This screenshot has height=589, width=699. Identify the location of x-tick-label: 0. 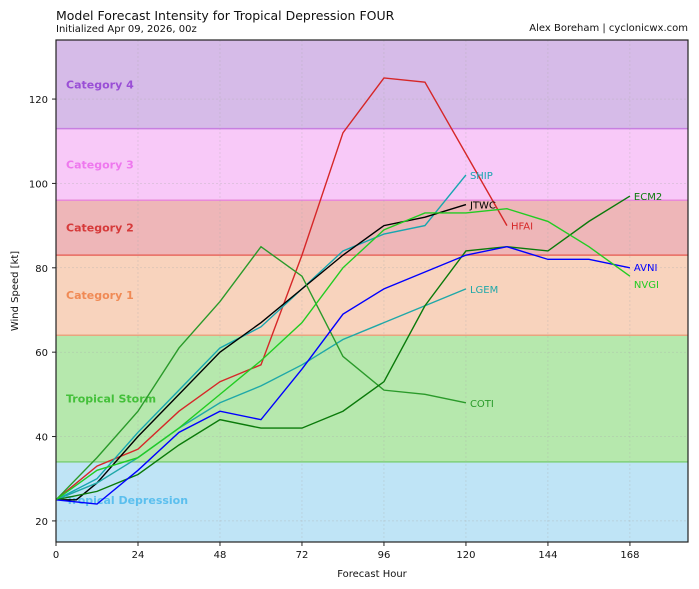
(56, 555).